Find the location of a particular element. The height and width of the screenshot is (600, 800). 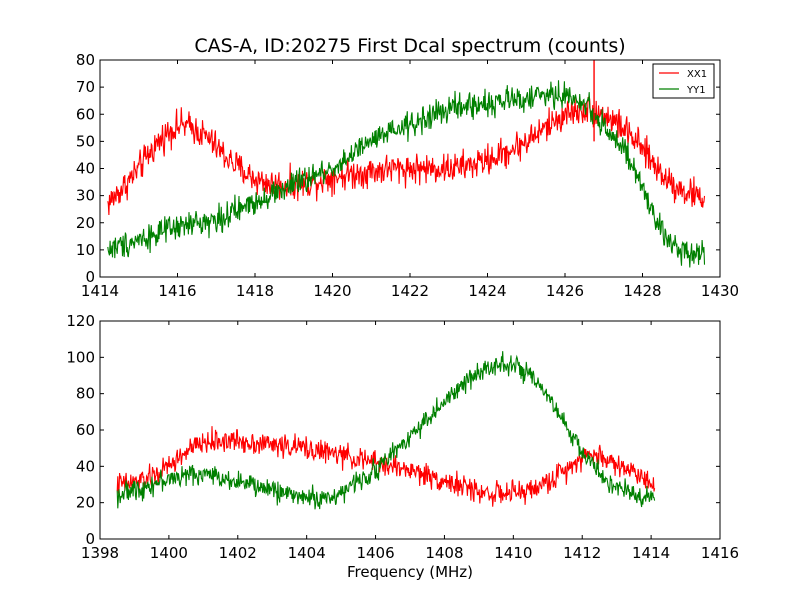

x-tick-label: 1400 is located at coordinates (169, 553).